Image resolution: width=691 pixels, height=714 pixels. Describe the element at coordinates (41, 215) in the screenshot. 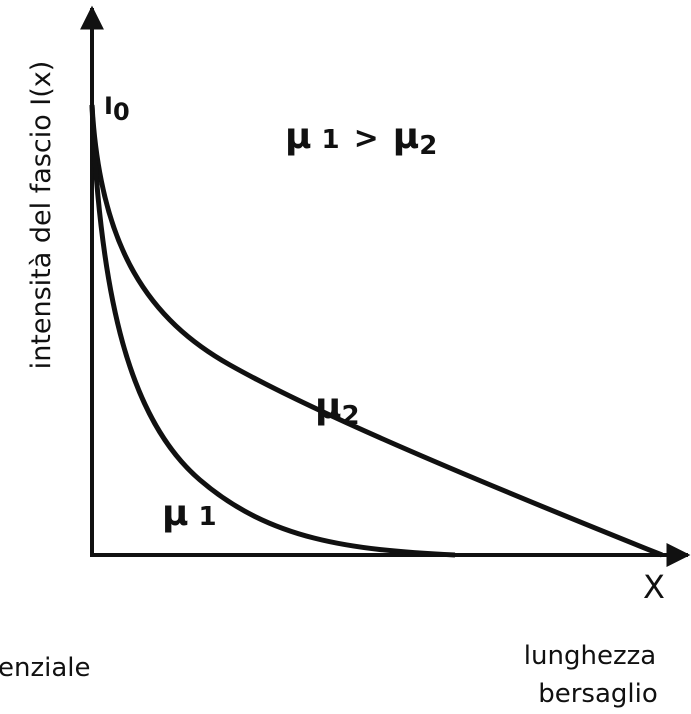

I see `y-axis-label: intensità del fascio I(x)` at that location.